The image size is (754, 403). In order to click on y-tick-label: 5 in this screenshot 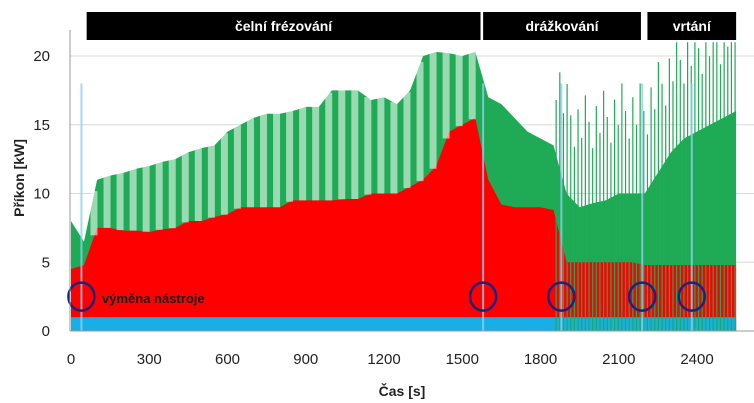, I will do `click(46, 262)`.